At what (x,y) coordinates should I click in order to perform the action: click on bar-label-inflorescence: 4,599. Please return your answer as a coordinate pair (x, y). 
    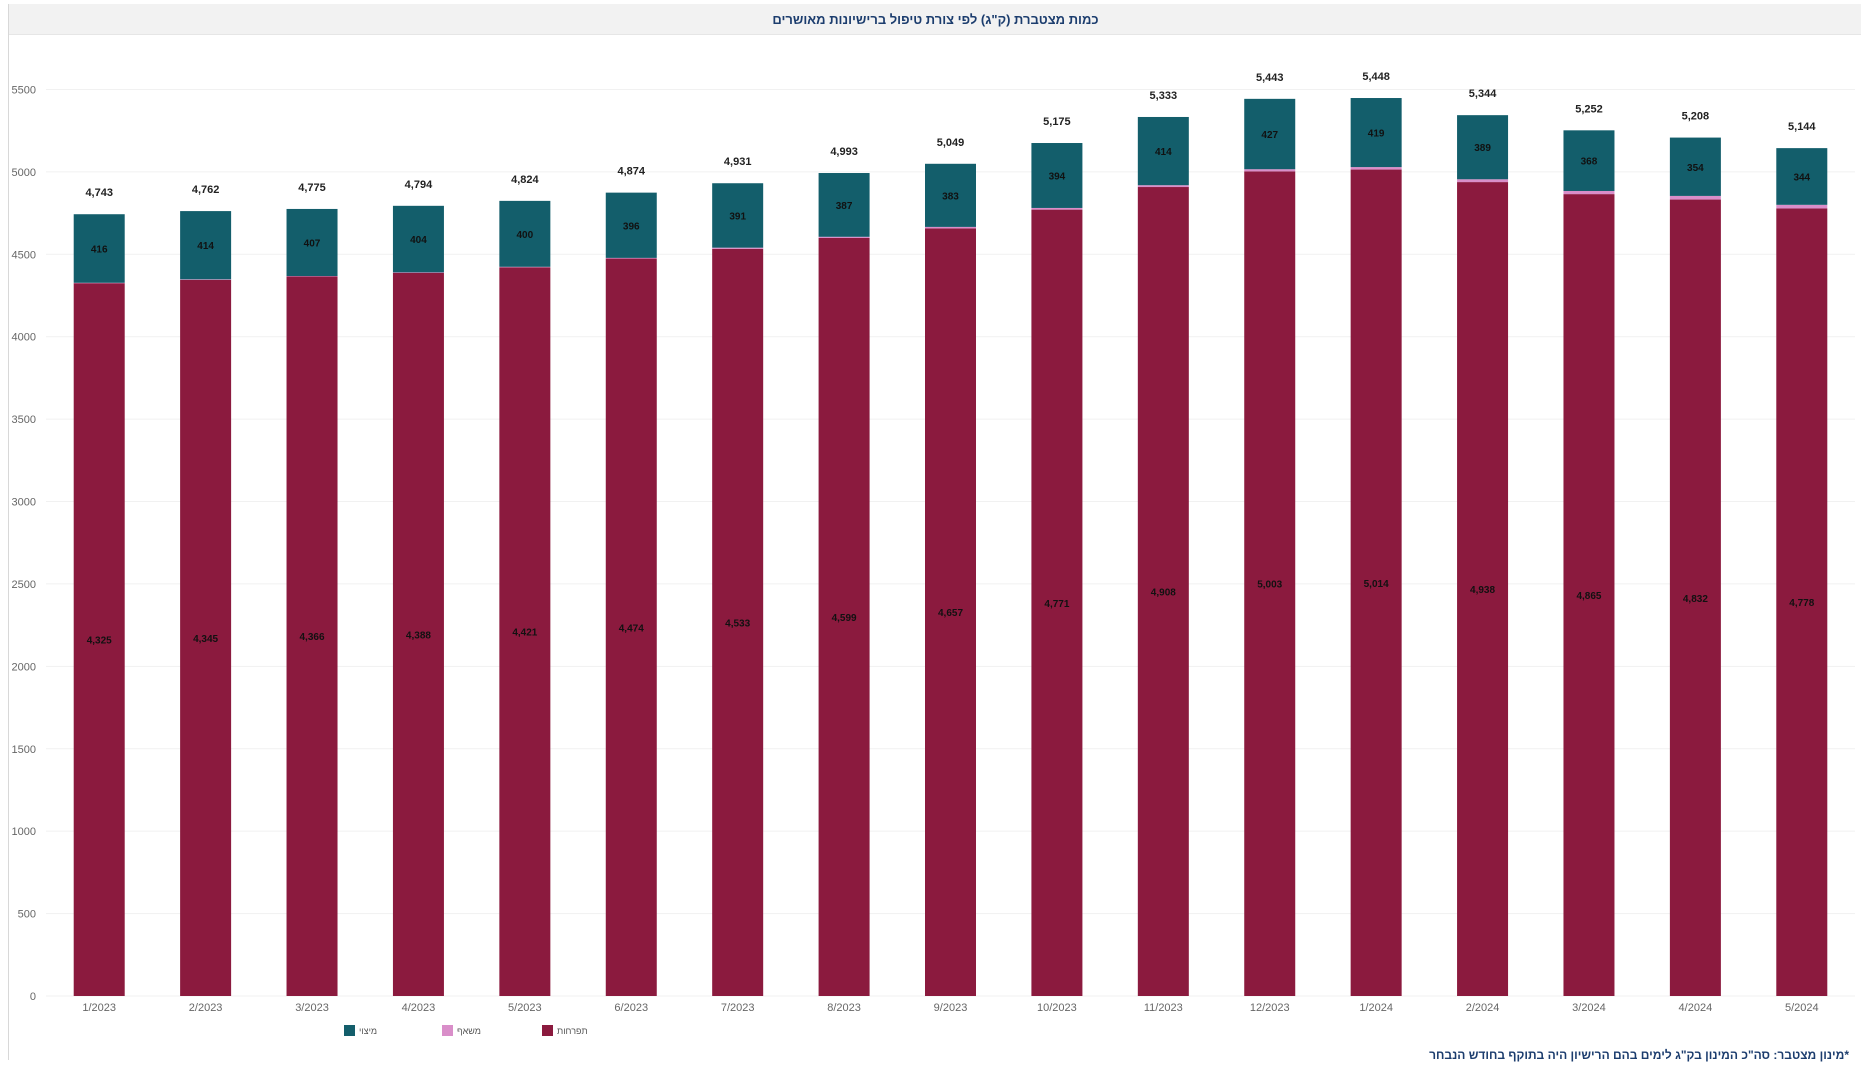
    Looking at the image, I should click on (844, 618).